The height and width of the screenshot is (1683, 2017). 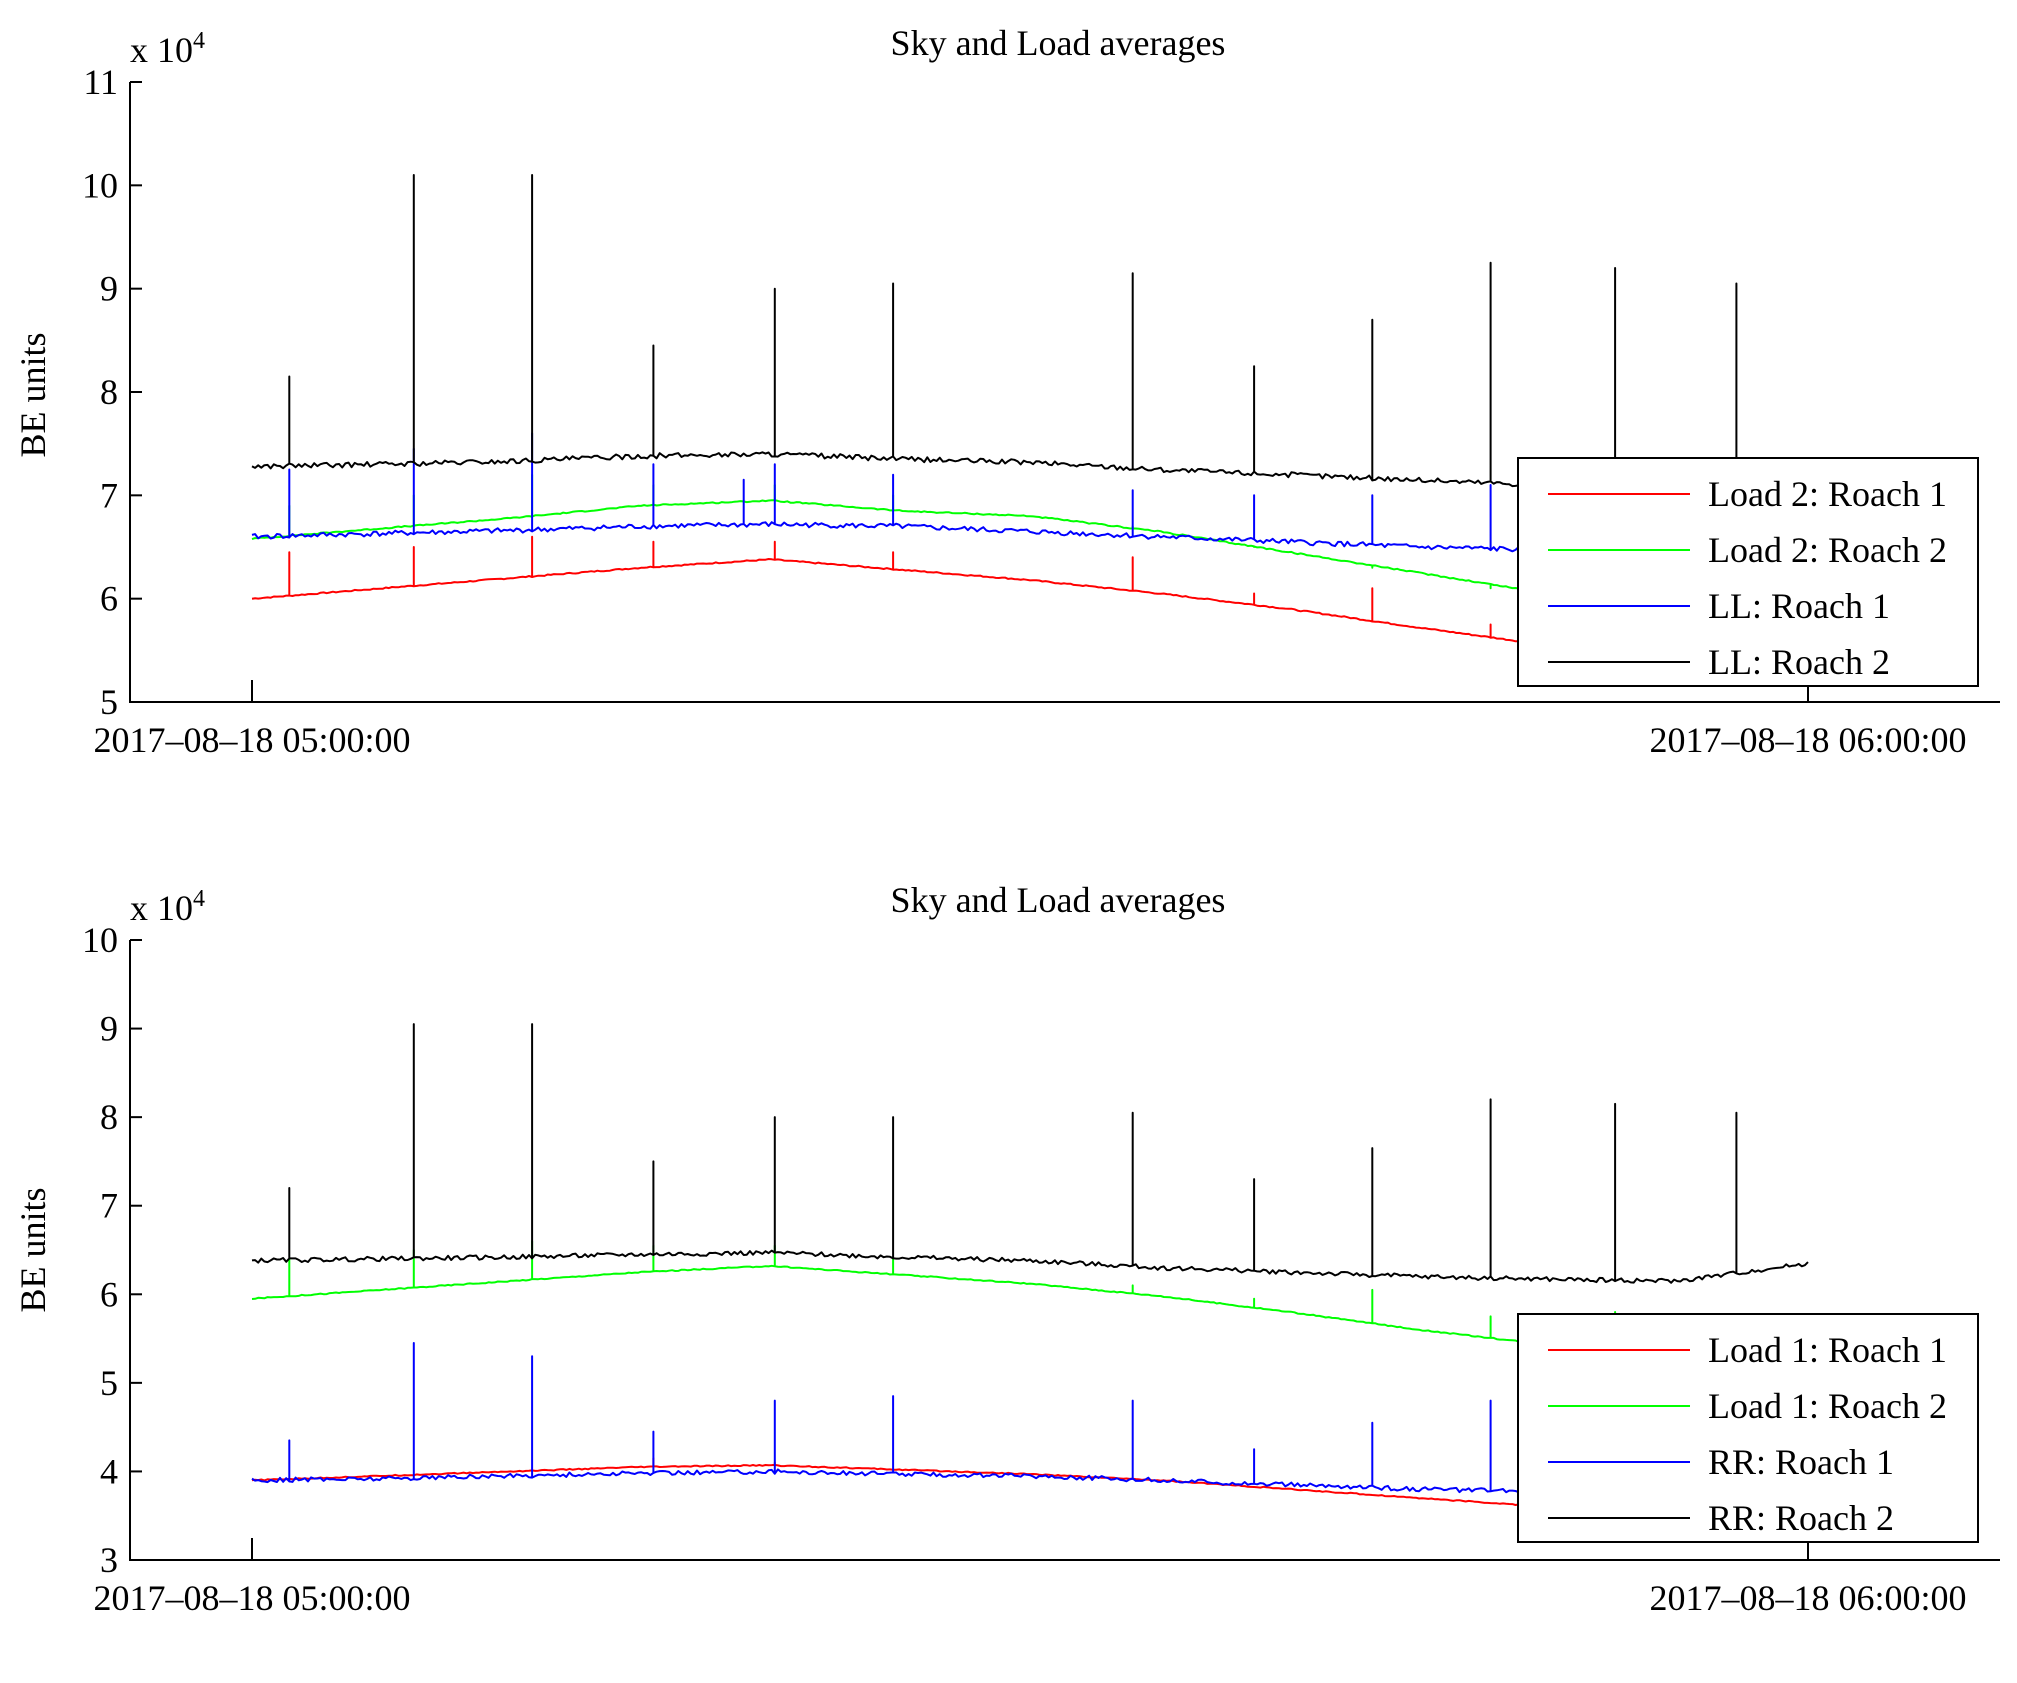 I want to click on top-y-ticks: 5 6 7 8 9 10 11, so click(x=112, y=392).